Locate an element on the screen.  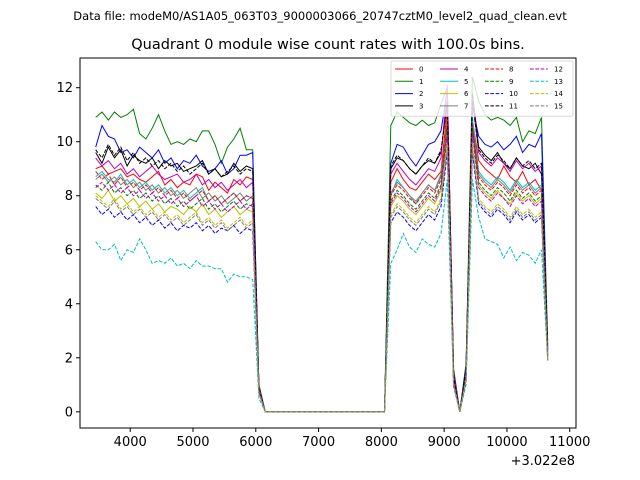
legend-label-4: 4 is located at coordinates (466, 70).